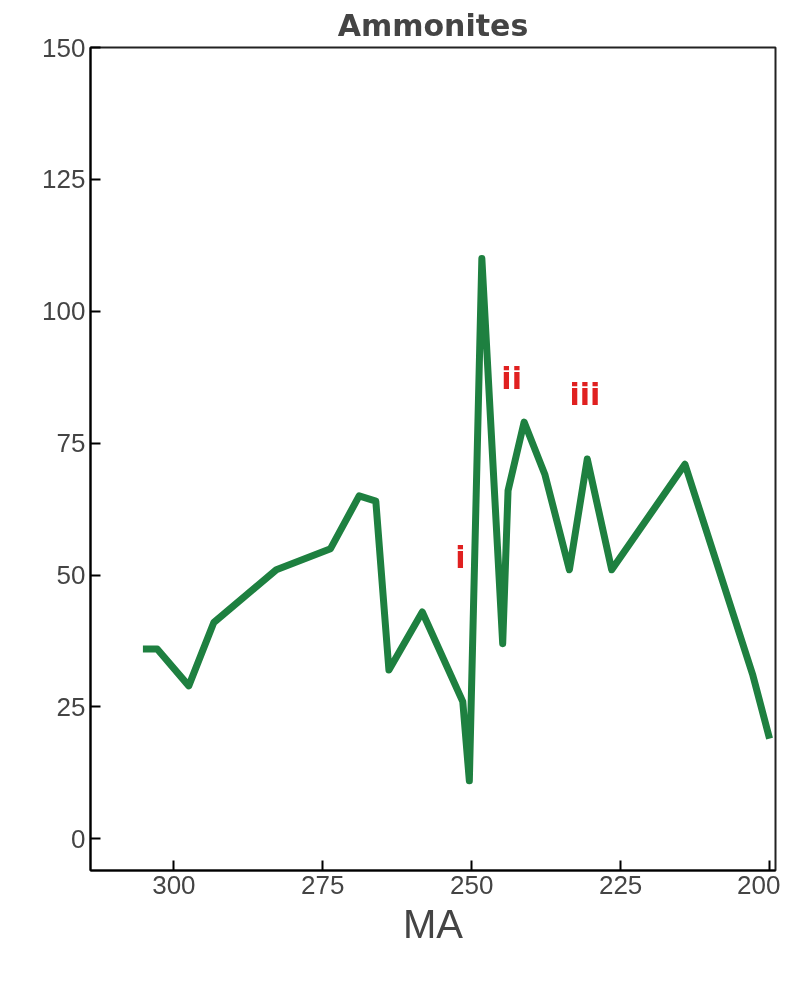 This screenshot has width=785, height=1003. I want to click on y-tick-label: 50, so click(71, 575).